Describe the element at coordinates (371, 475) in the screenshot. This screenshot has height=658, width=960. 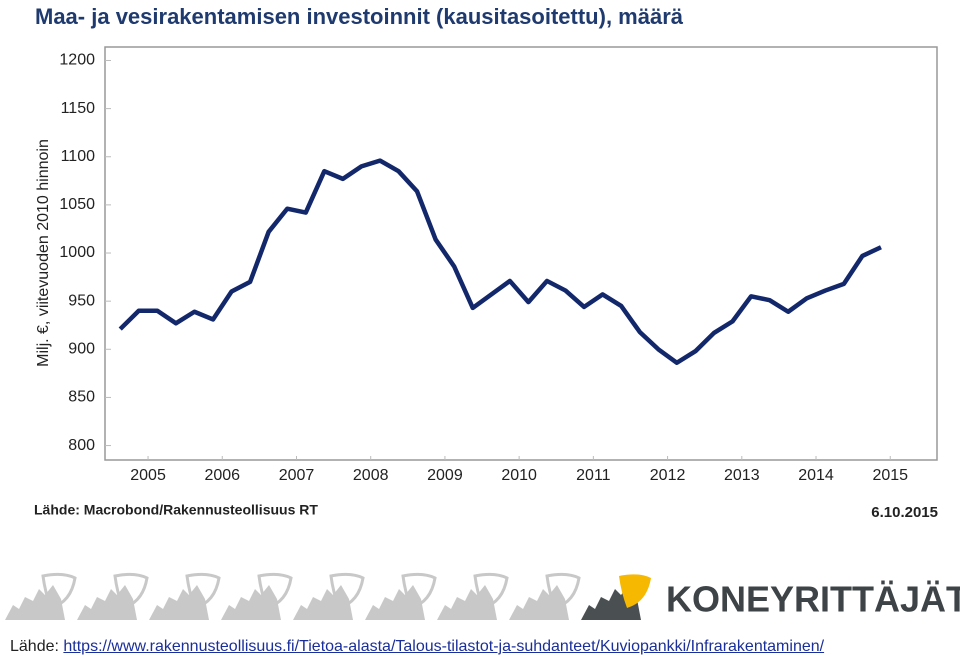
I see `x-tick-label: 2008` at that location.